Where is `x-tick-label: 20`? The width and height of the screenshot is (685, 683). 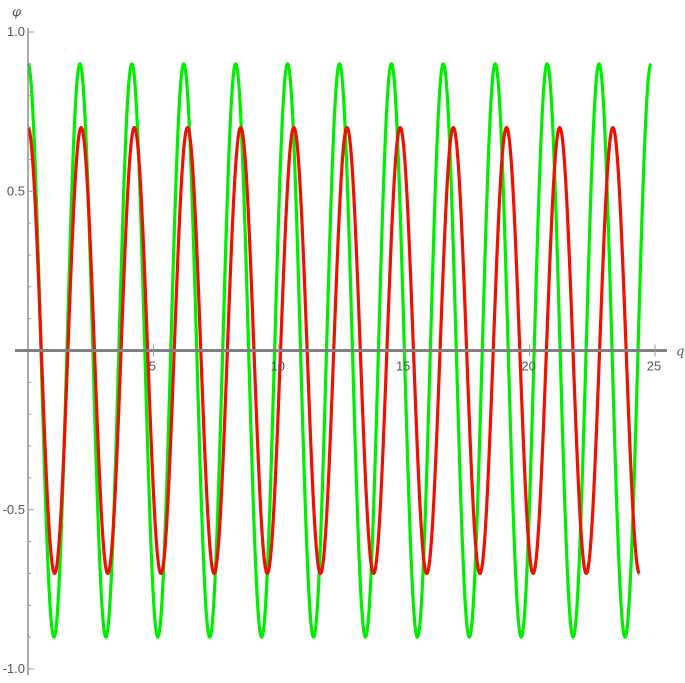
x-tick-label: 20 is located at coordinates (528, 366).